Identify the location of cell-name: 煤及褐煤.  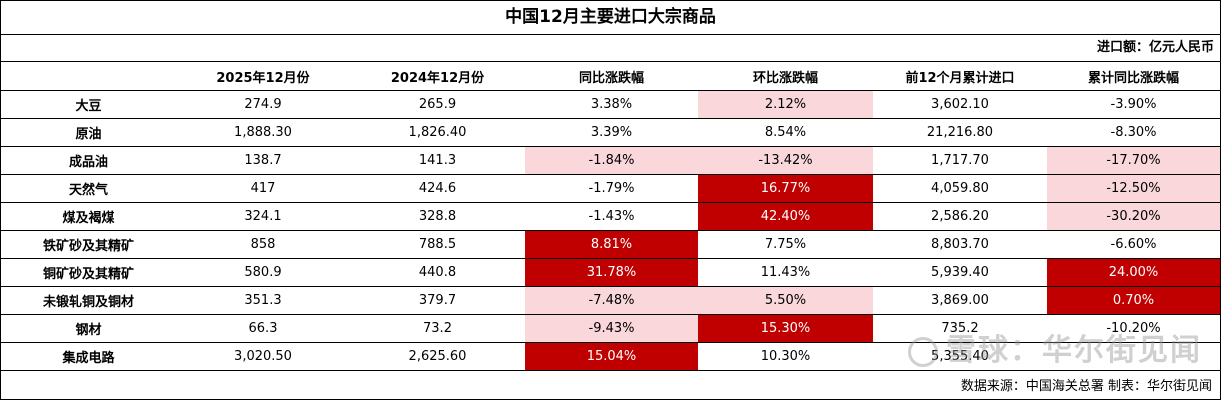
(88, 216).